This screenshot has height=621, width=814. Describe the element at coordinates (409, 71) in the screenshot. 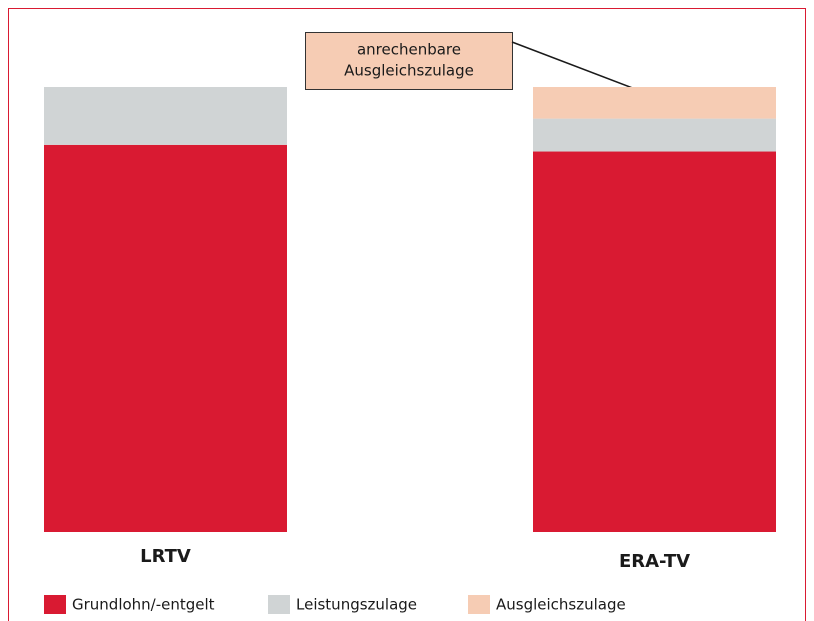

I see `annotation-text: Ausgleichszulage` at that location.